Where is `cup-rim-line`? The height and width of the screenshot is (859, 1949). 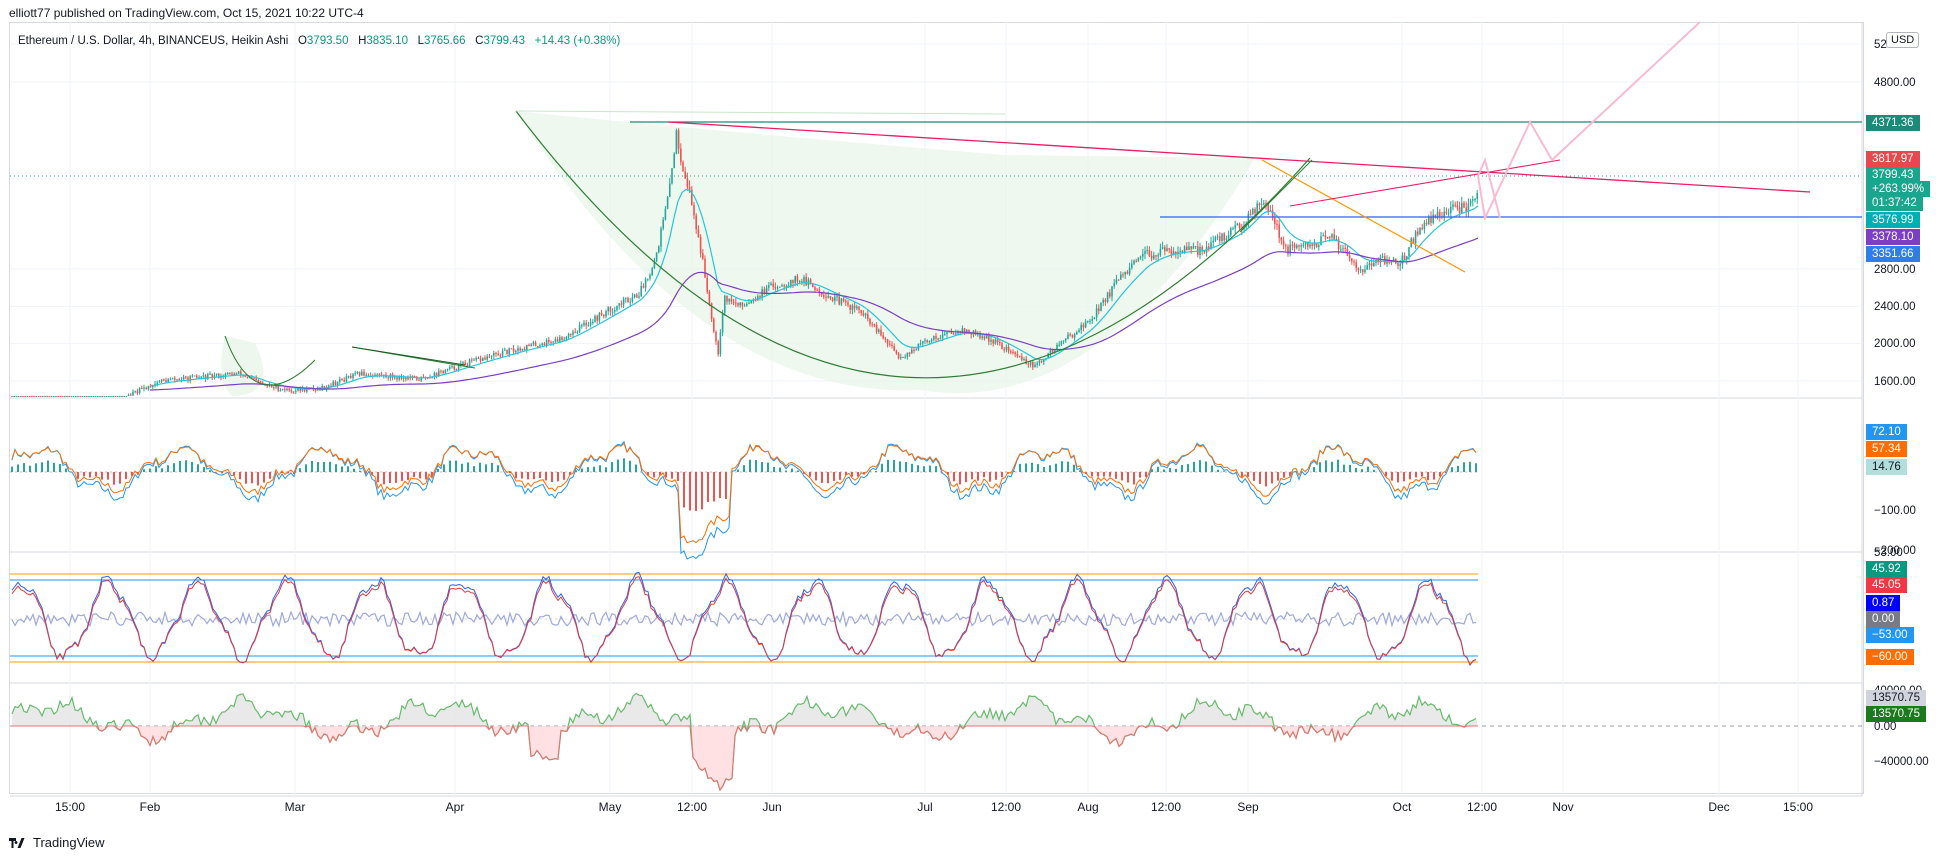 cup-rim-line is located at coordinates (760, 112).